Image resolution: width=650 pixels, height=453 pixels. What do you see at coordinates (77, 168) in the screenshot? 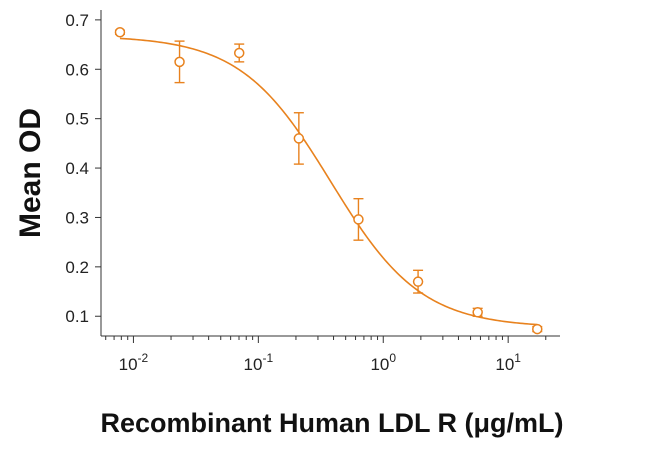
I see `y-tick-label: 0.4` at bounding box center [77, 168].